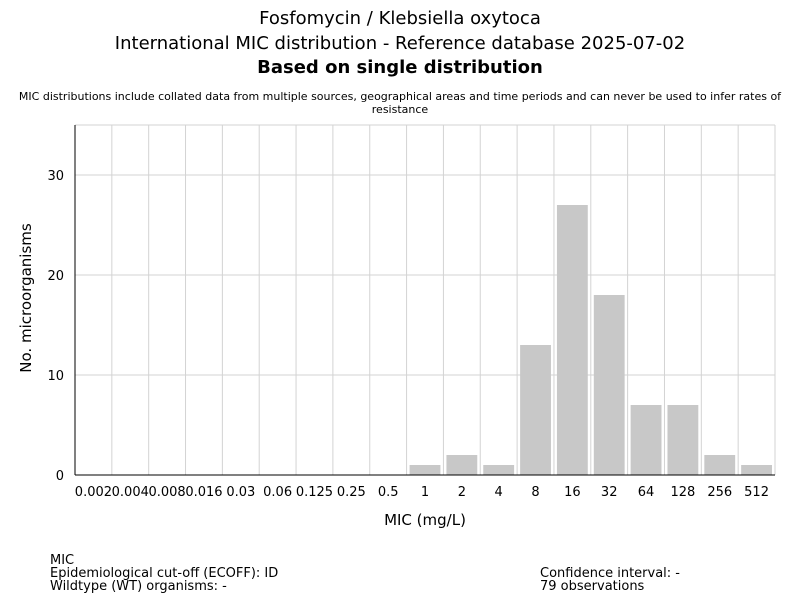  Describe the element at coordinates (400, 18) in the screenshot. I see `chart-title: Fosfomycin / Klebsiella oxytoca` at that location.